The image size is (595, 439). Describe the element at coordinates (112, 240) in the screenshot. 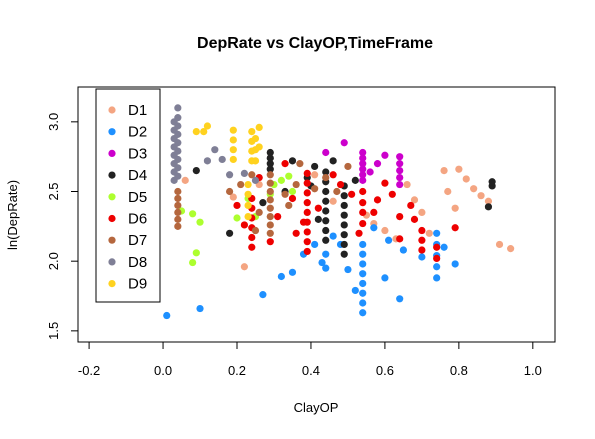

I see `legend-marker-d7` at that location.